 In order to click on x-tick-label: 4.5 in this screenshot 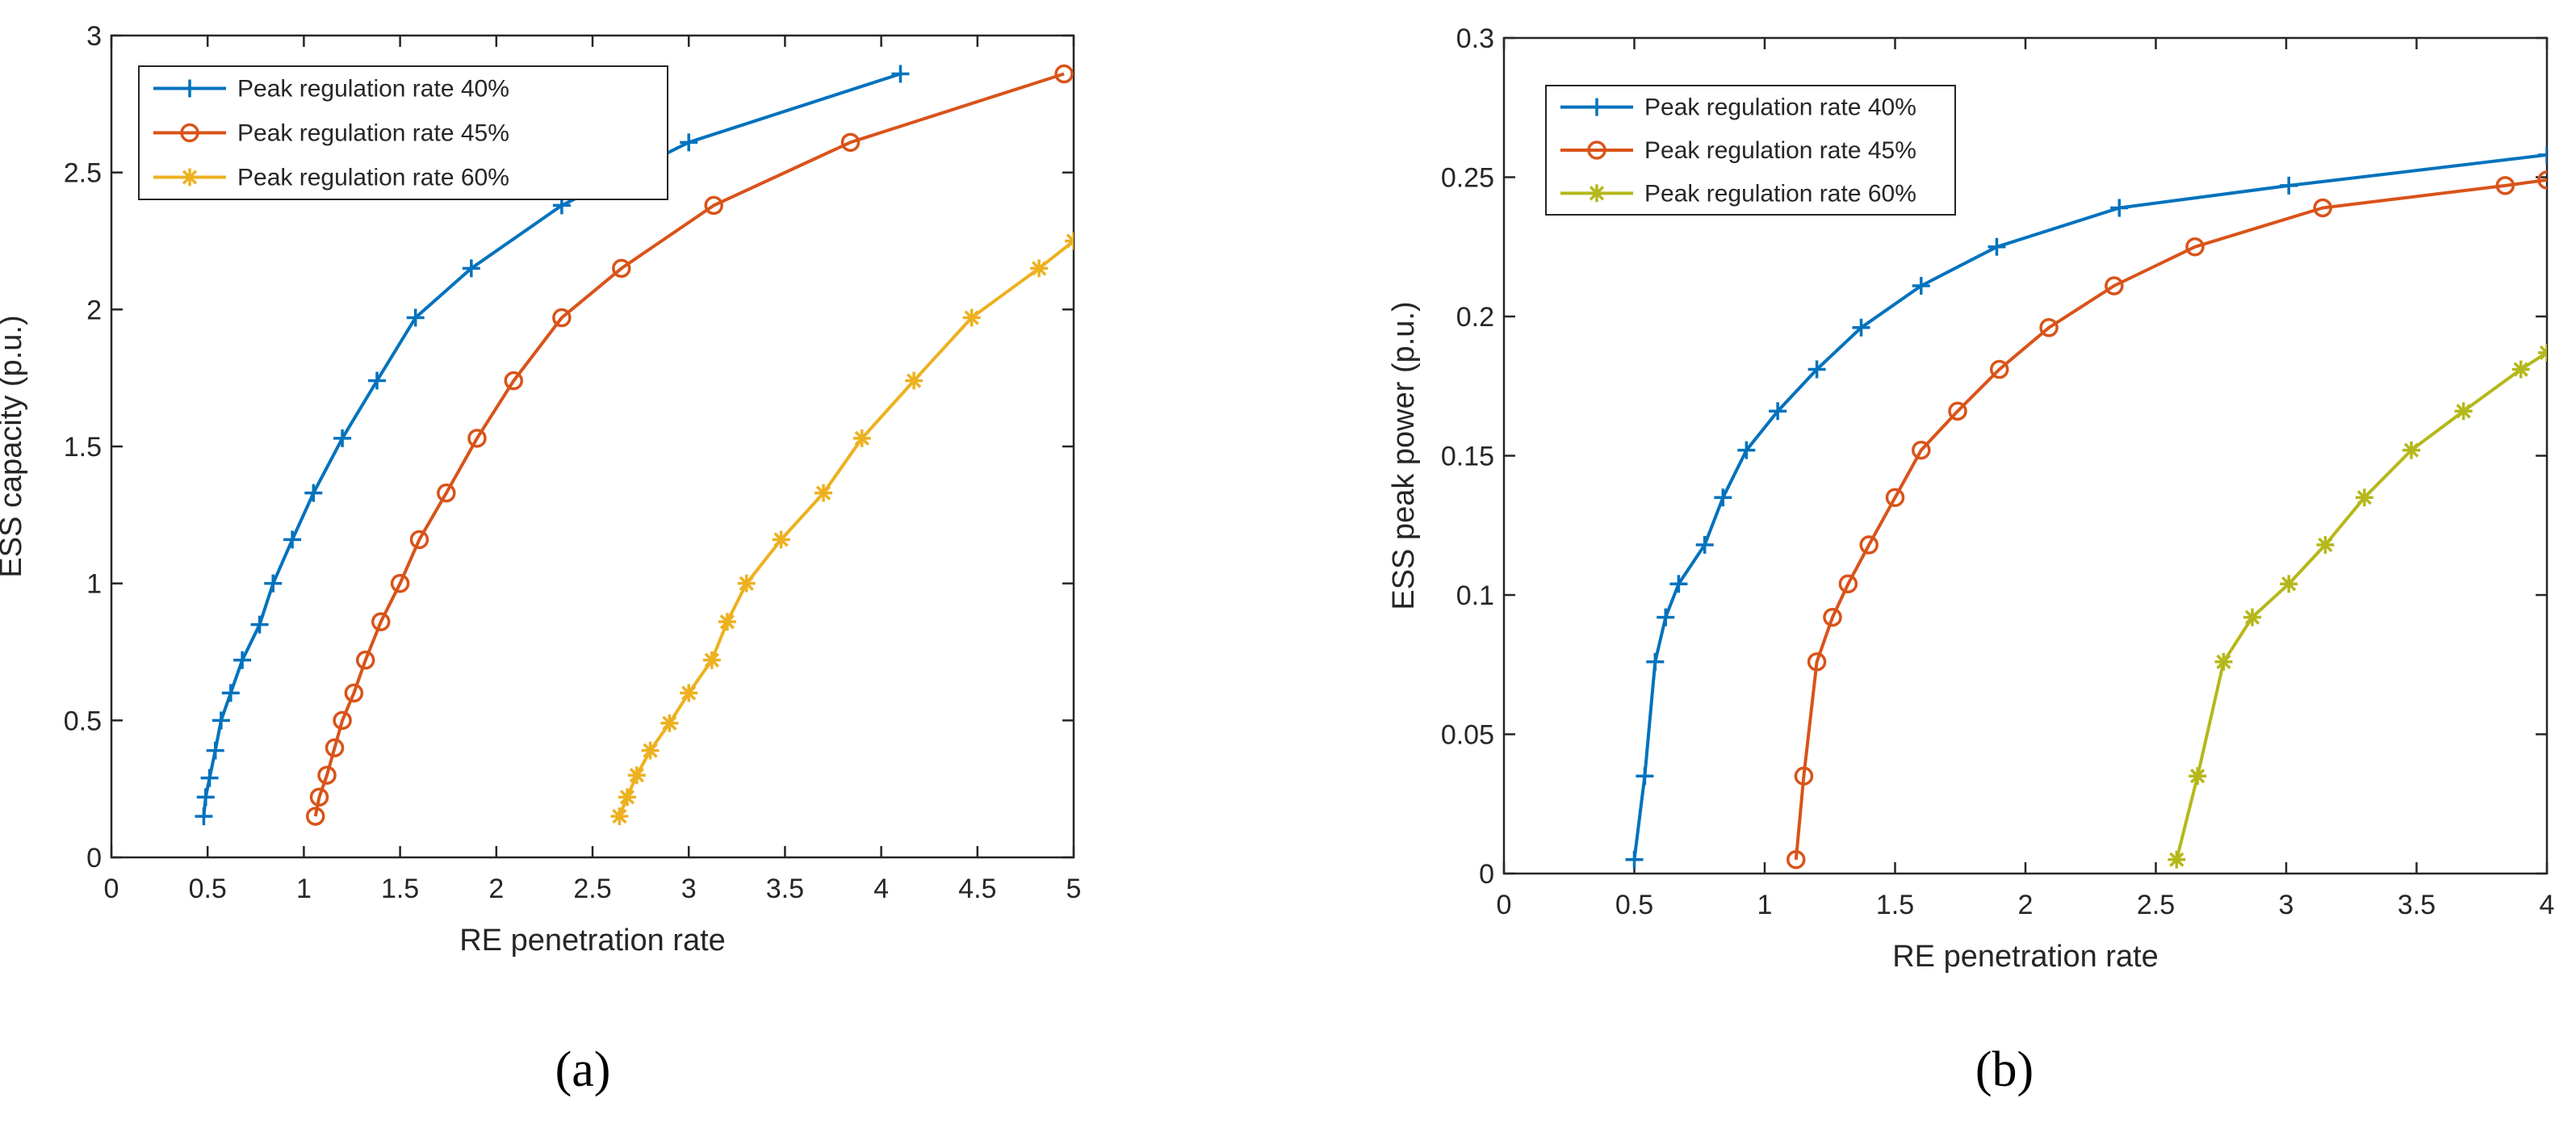, I will do `click(977, 889)`.